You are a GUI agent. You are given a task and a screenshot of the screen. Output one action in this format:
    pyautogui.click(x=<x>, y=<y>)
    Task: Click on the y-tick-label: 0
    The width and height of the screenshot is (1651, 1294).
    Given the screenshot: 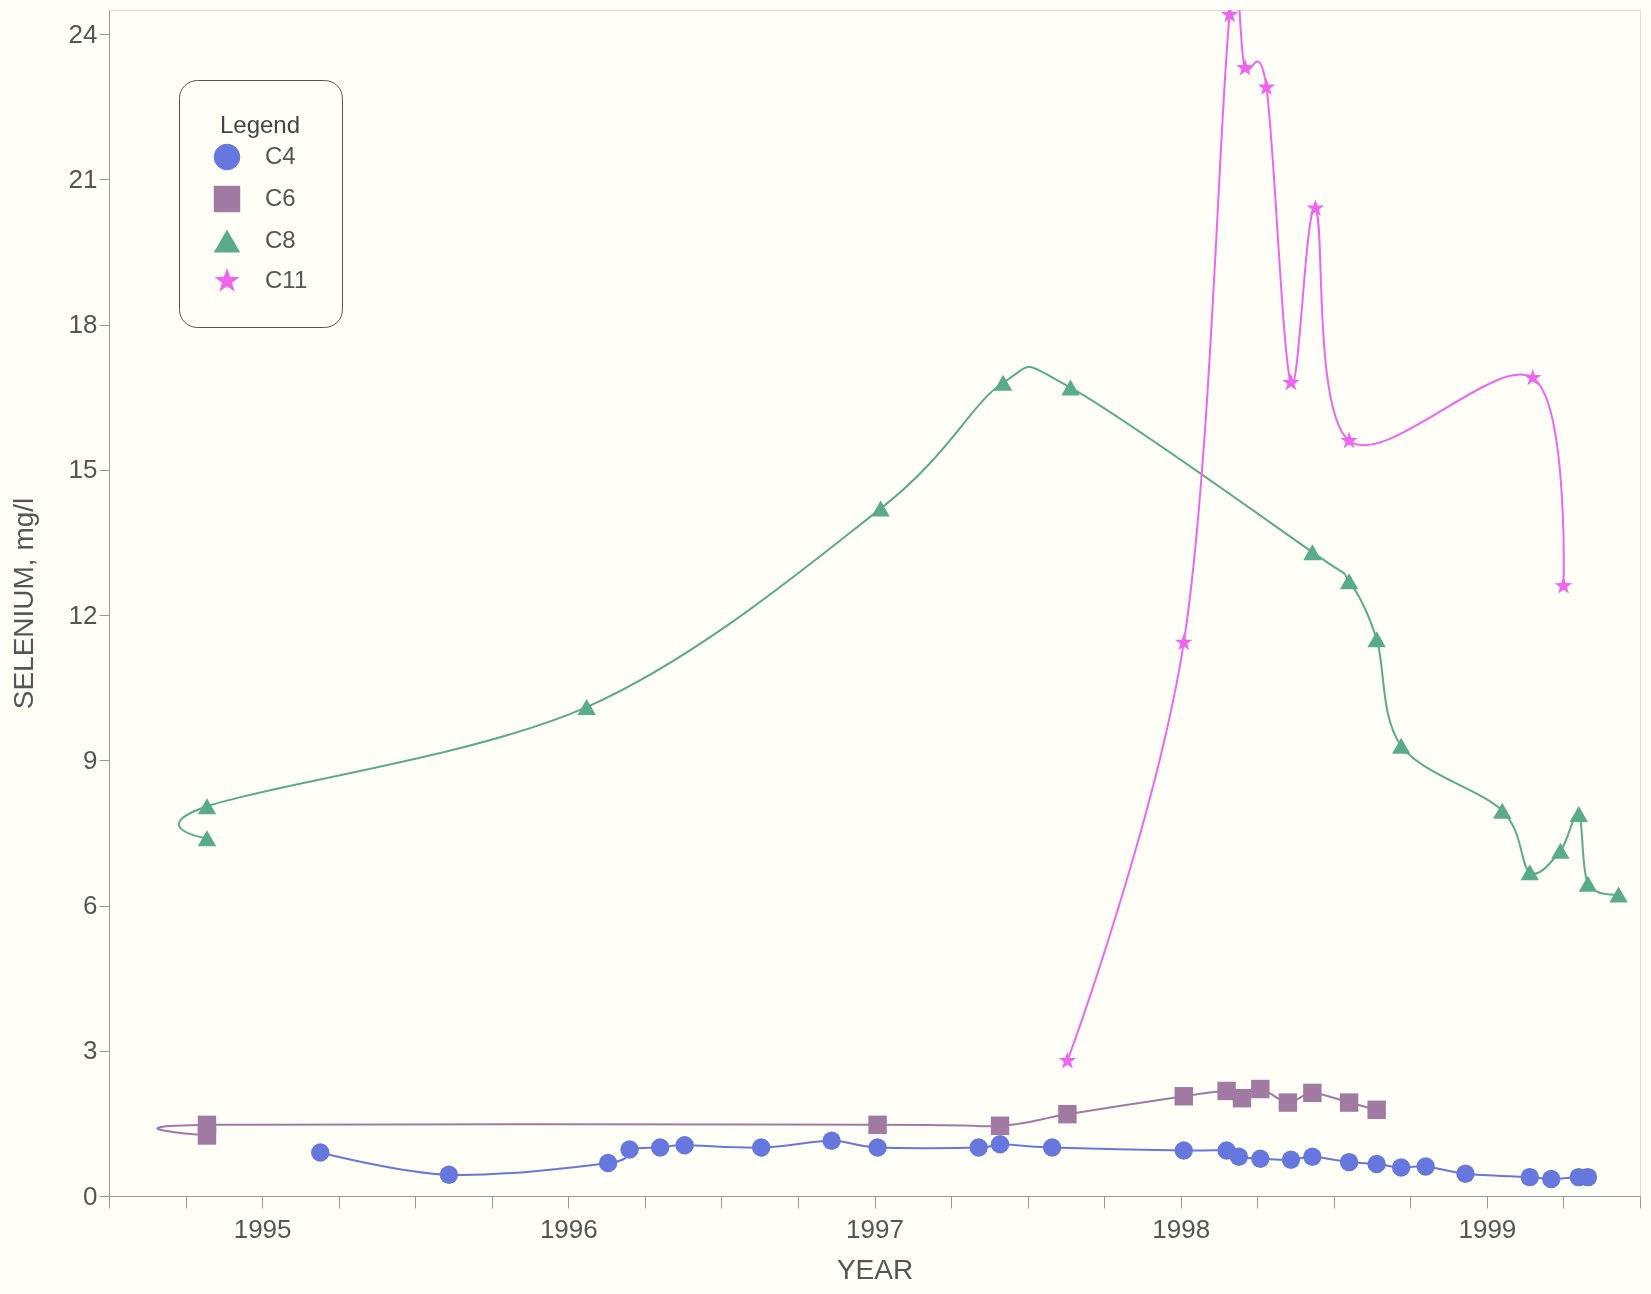 What is the action you would take?
    pyautogui.click(x=90, y=1195)
    